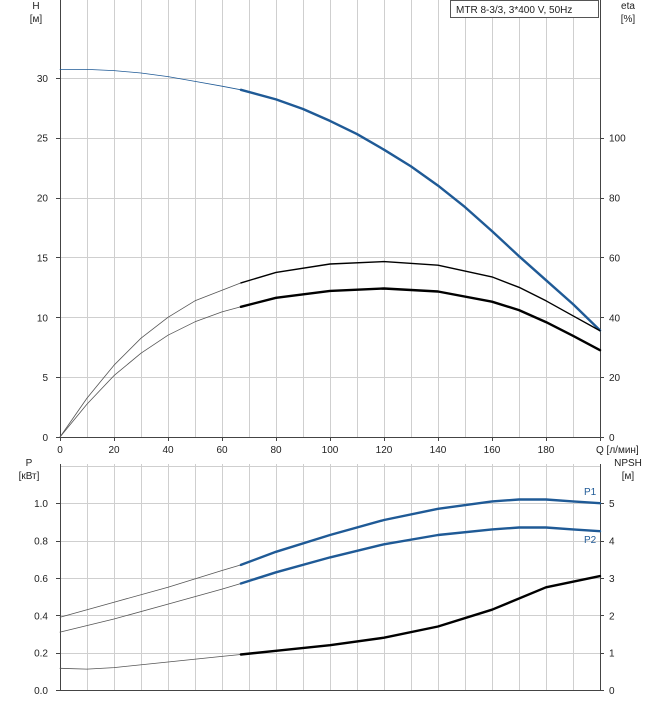  I want to click on x-tick-label-40: 40, so click(168, 450).